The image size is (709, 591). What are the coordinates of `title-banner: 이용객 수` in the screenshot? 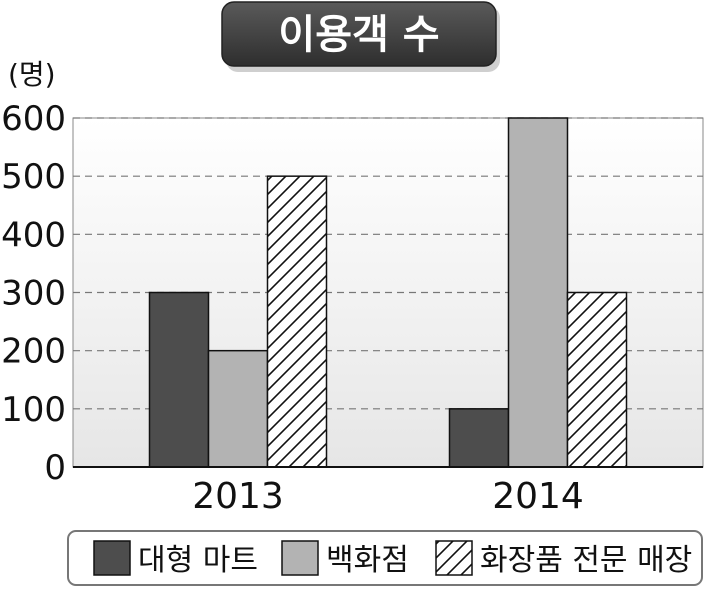 It's located at (360, 36).